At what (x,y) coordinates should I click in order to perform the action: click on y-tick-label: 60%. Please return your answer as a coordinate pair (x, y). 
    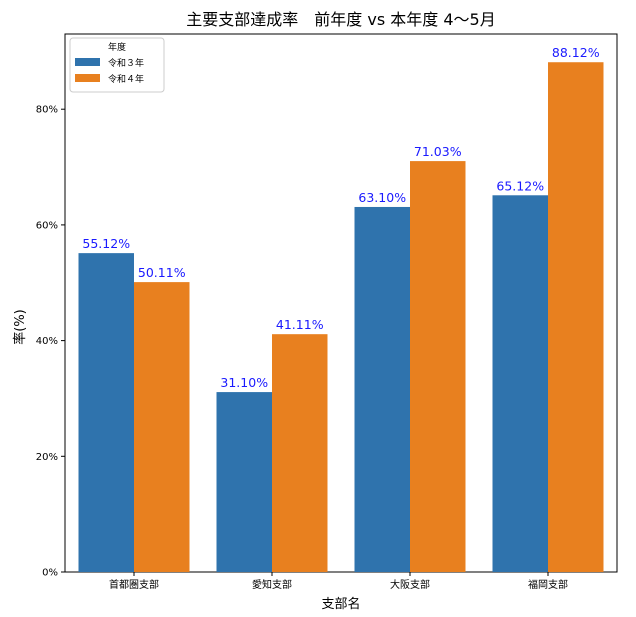
    Looking at the image, I should click on (47, 225).